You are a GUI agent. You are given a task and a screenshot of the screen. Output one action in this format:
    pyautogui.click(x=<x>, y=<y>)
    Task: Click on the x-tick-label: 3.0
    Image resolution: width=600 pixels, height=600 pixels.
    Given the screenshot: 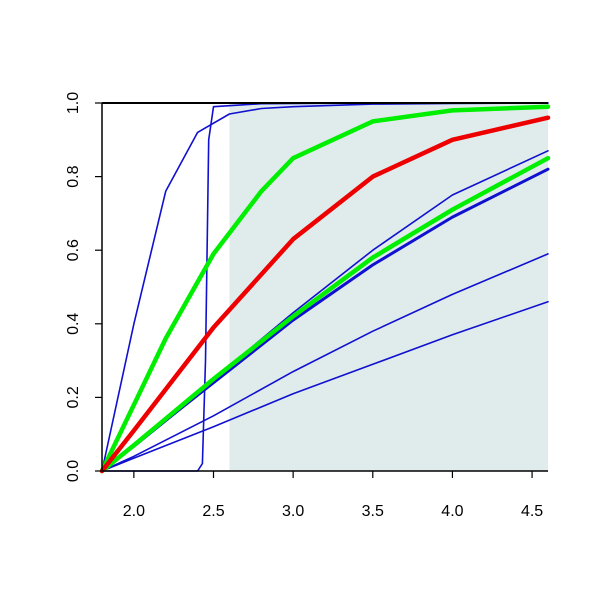 What is the action you would take?
    pyautogui.click(x=293, y=511)
    